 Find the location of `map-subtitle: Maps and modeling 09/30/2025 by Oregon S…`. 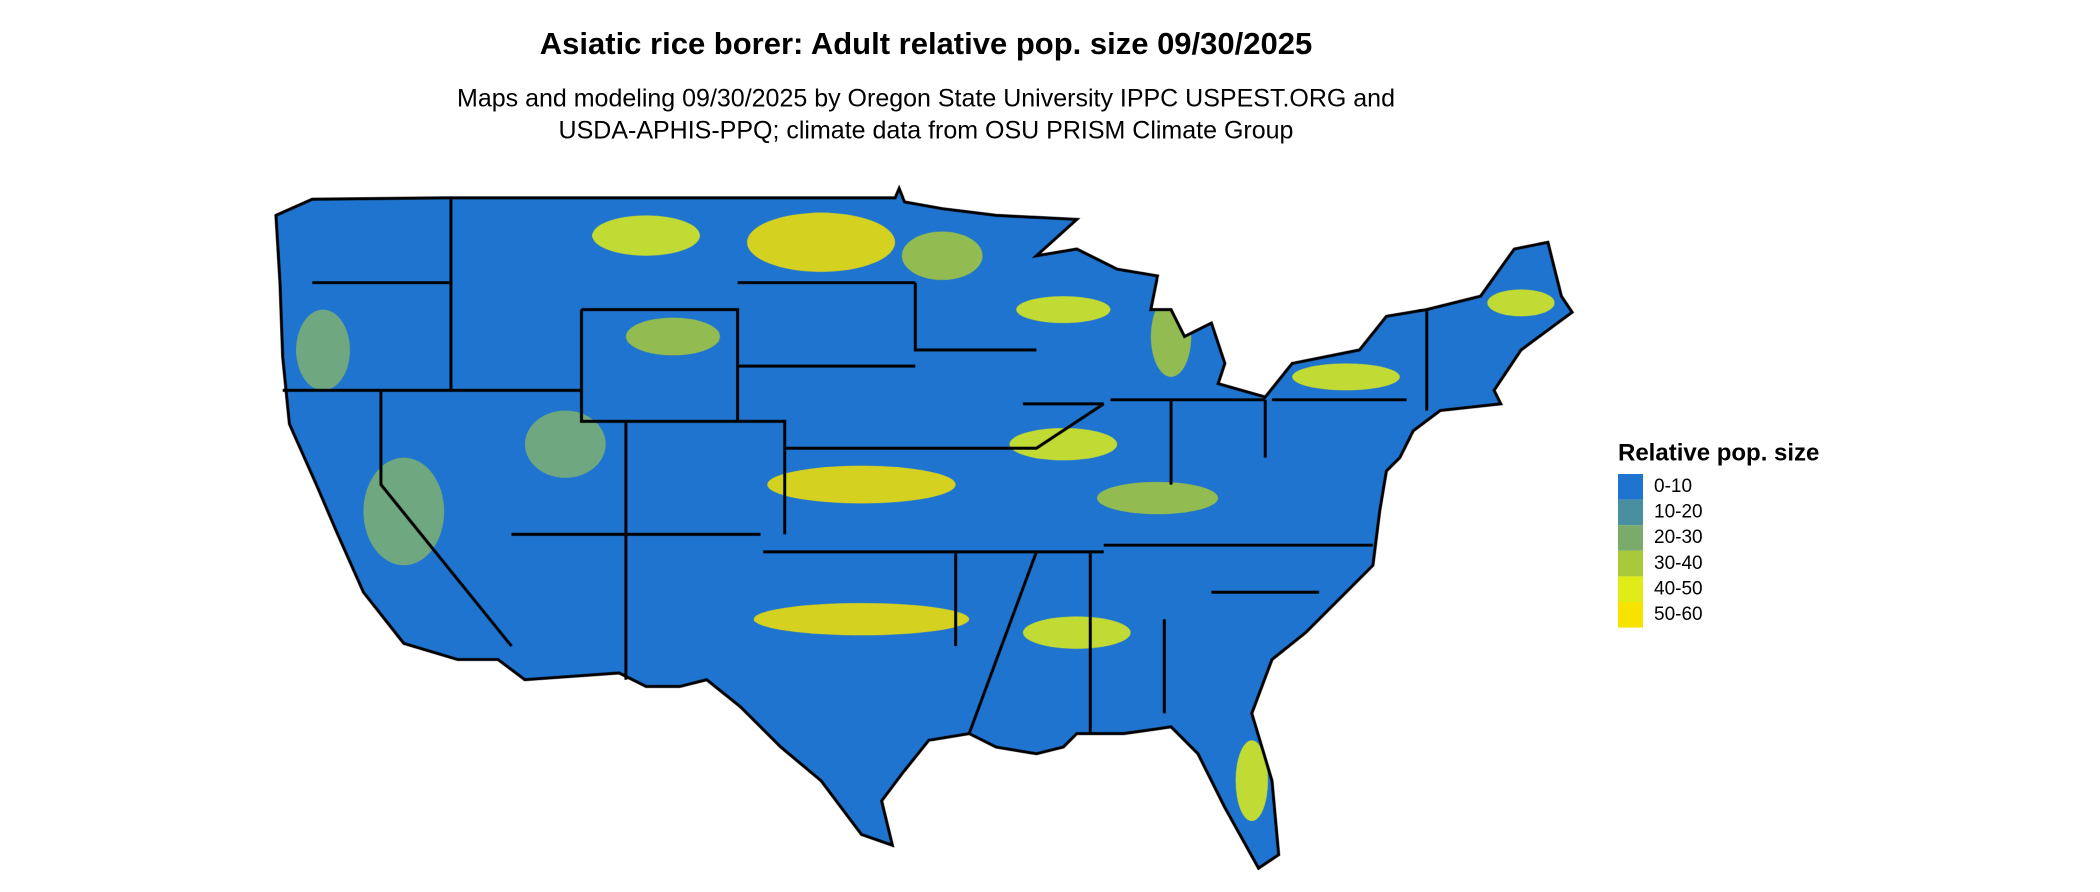

map-subtitle: Maps and modeling 09/30/2025 by Oregon S… is located at coordinates (926, 99).